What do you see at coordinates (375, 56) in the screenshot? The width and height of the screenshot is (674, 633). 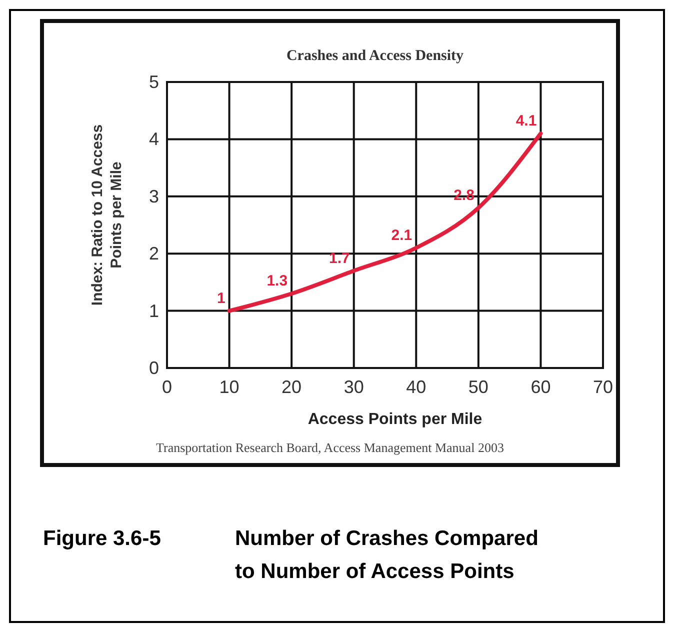 I see `chart-title: Crashes and Access Density` at bounding box center [375, 56].